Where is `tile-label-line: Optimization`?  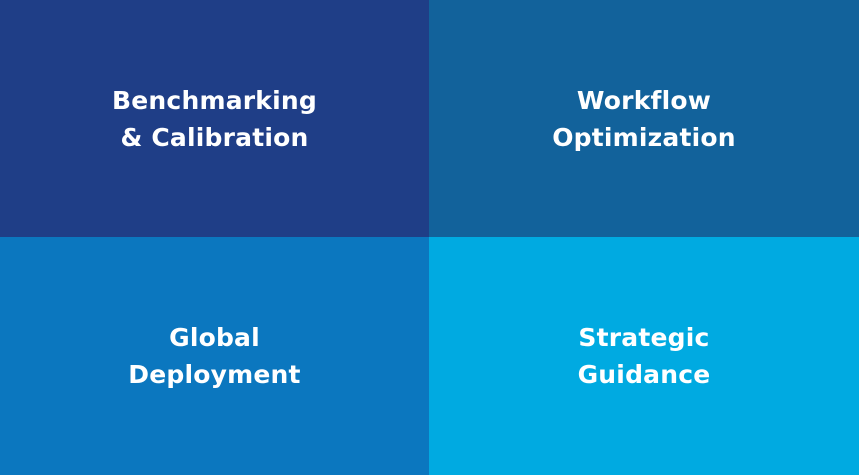
tile-label-line: Optimization is located at coordinates (644, 137).